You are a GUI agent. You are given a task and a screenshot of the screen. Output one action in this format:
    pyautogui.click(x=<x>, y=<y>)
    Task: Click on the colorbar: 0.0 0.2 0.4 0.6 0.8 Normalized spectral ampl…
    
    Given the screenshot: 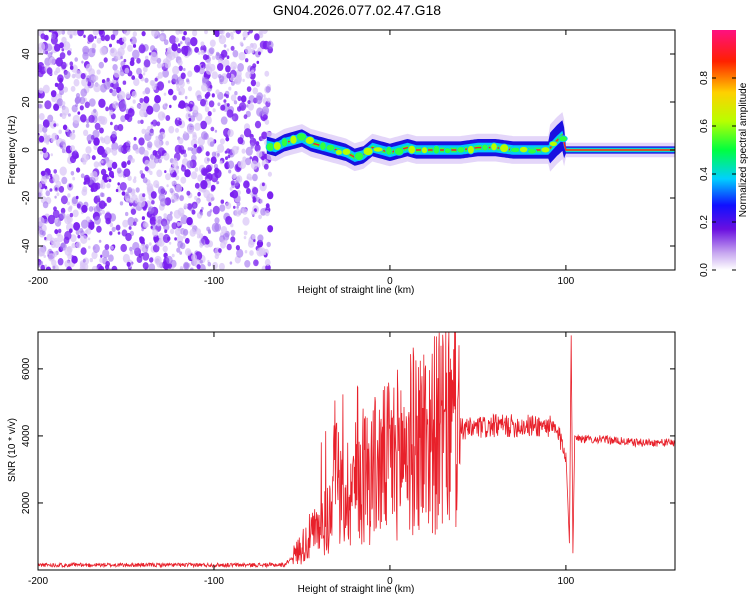 What is the action you would take?
    pyautogui.click(x=724, y=153)
    